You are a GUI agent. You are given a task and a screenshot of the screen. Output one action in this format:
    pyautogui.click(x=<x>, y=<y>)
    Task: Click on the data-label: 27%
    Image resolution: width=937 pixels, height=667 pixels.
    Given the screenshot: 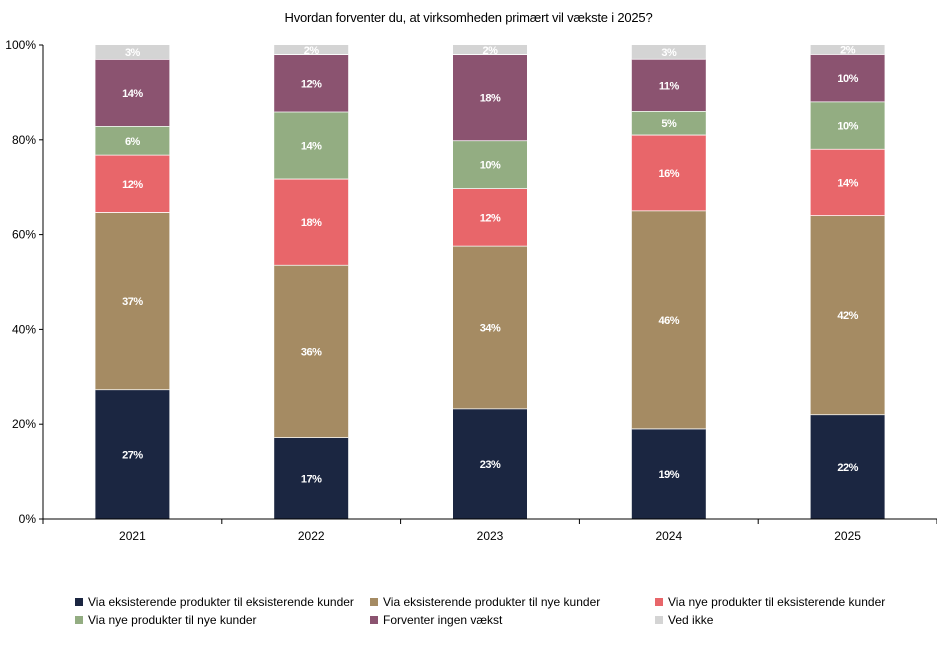 What is the action you would take?
    pyautogui.click(x=132, y=455)
    